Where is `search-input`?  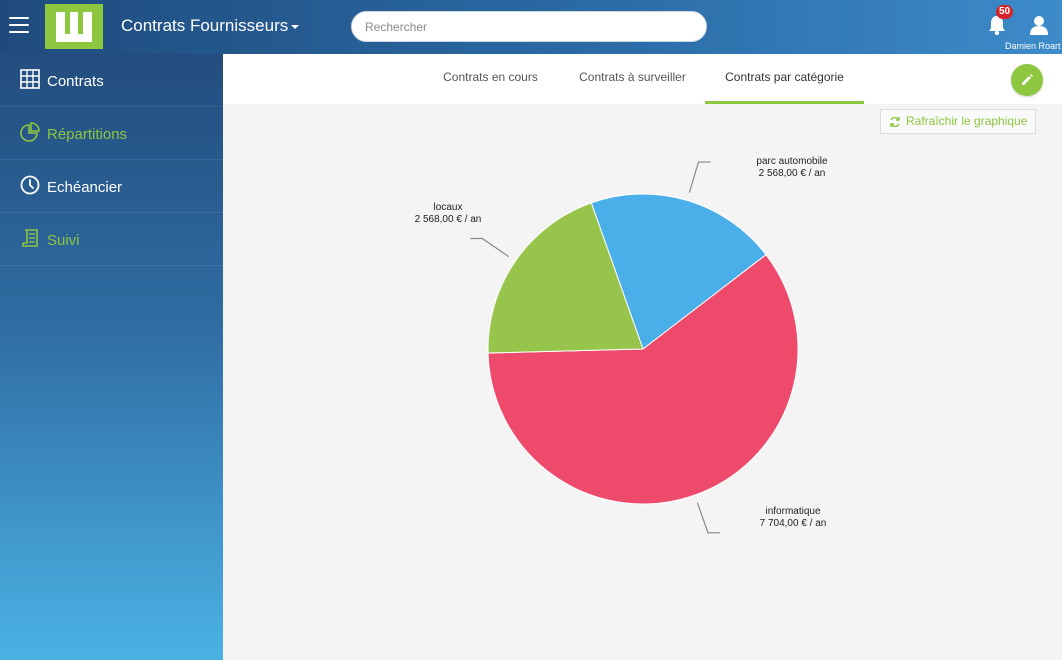 search-input is located at coordinates (529, 26).